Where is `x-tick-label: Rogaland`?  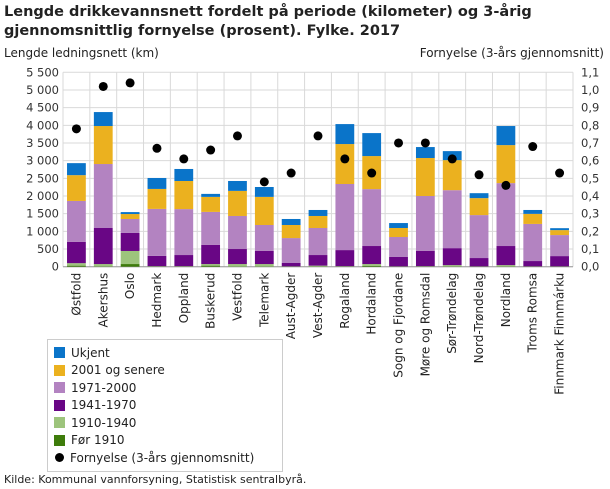 x-tick-label: Rogaland is located at coordinates (345, 301).